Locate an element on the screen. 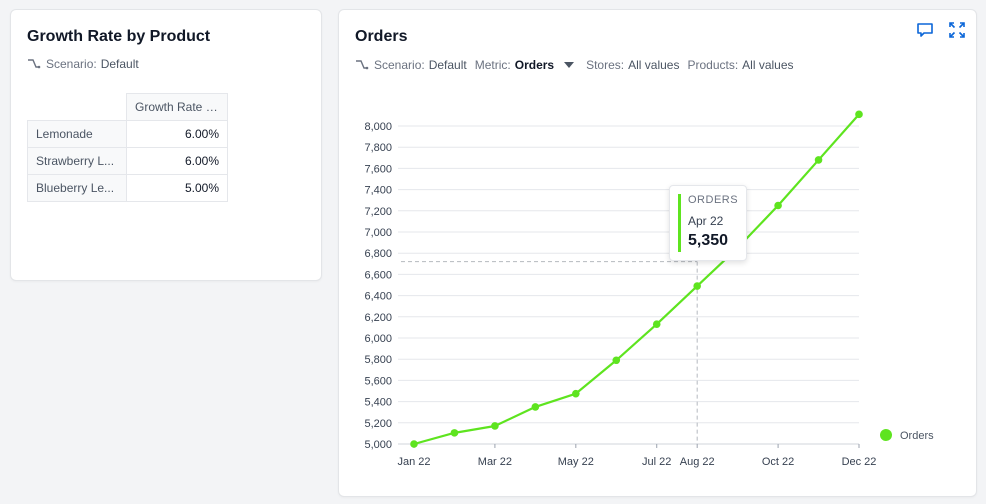 The height and width of the screenshot is (504, 986). tooltip-series-bar is located at coordinates (679, 223).